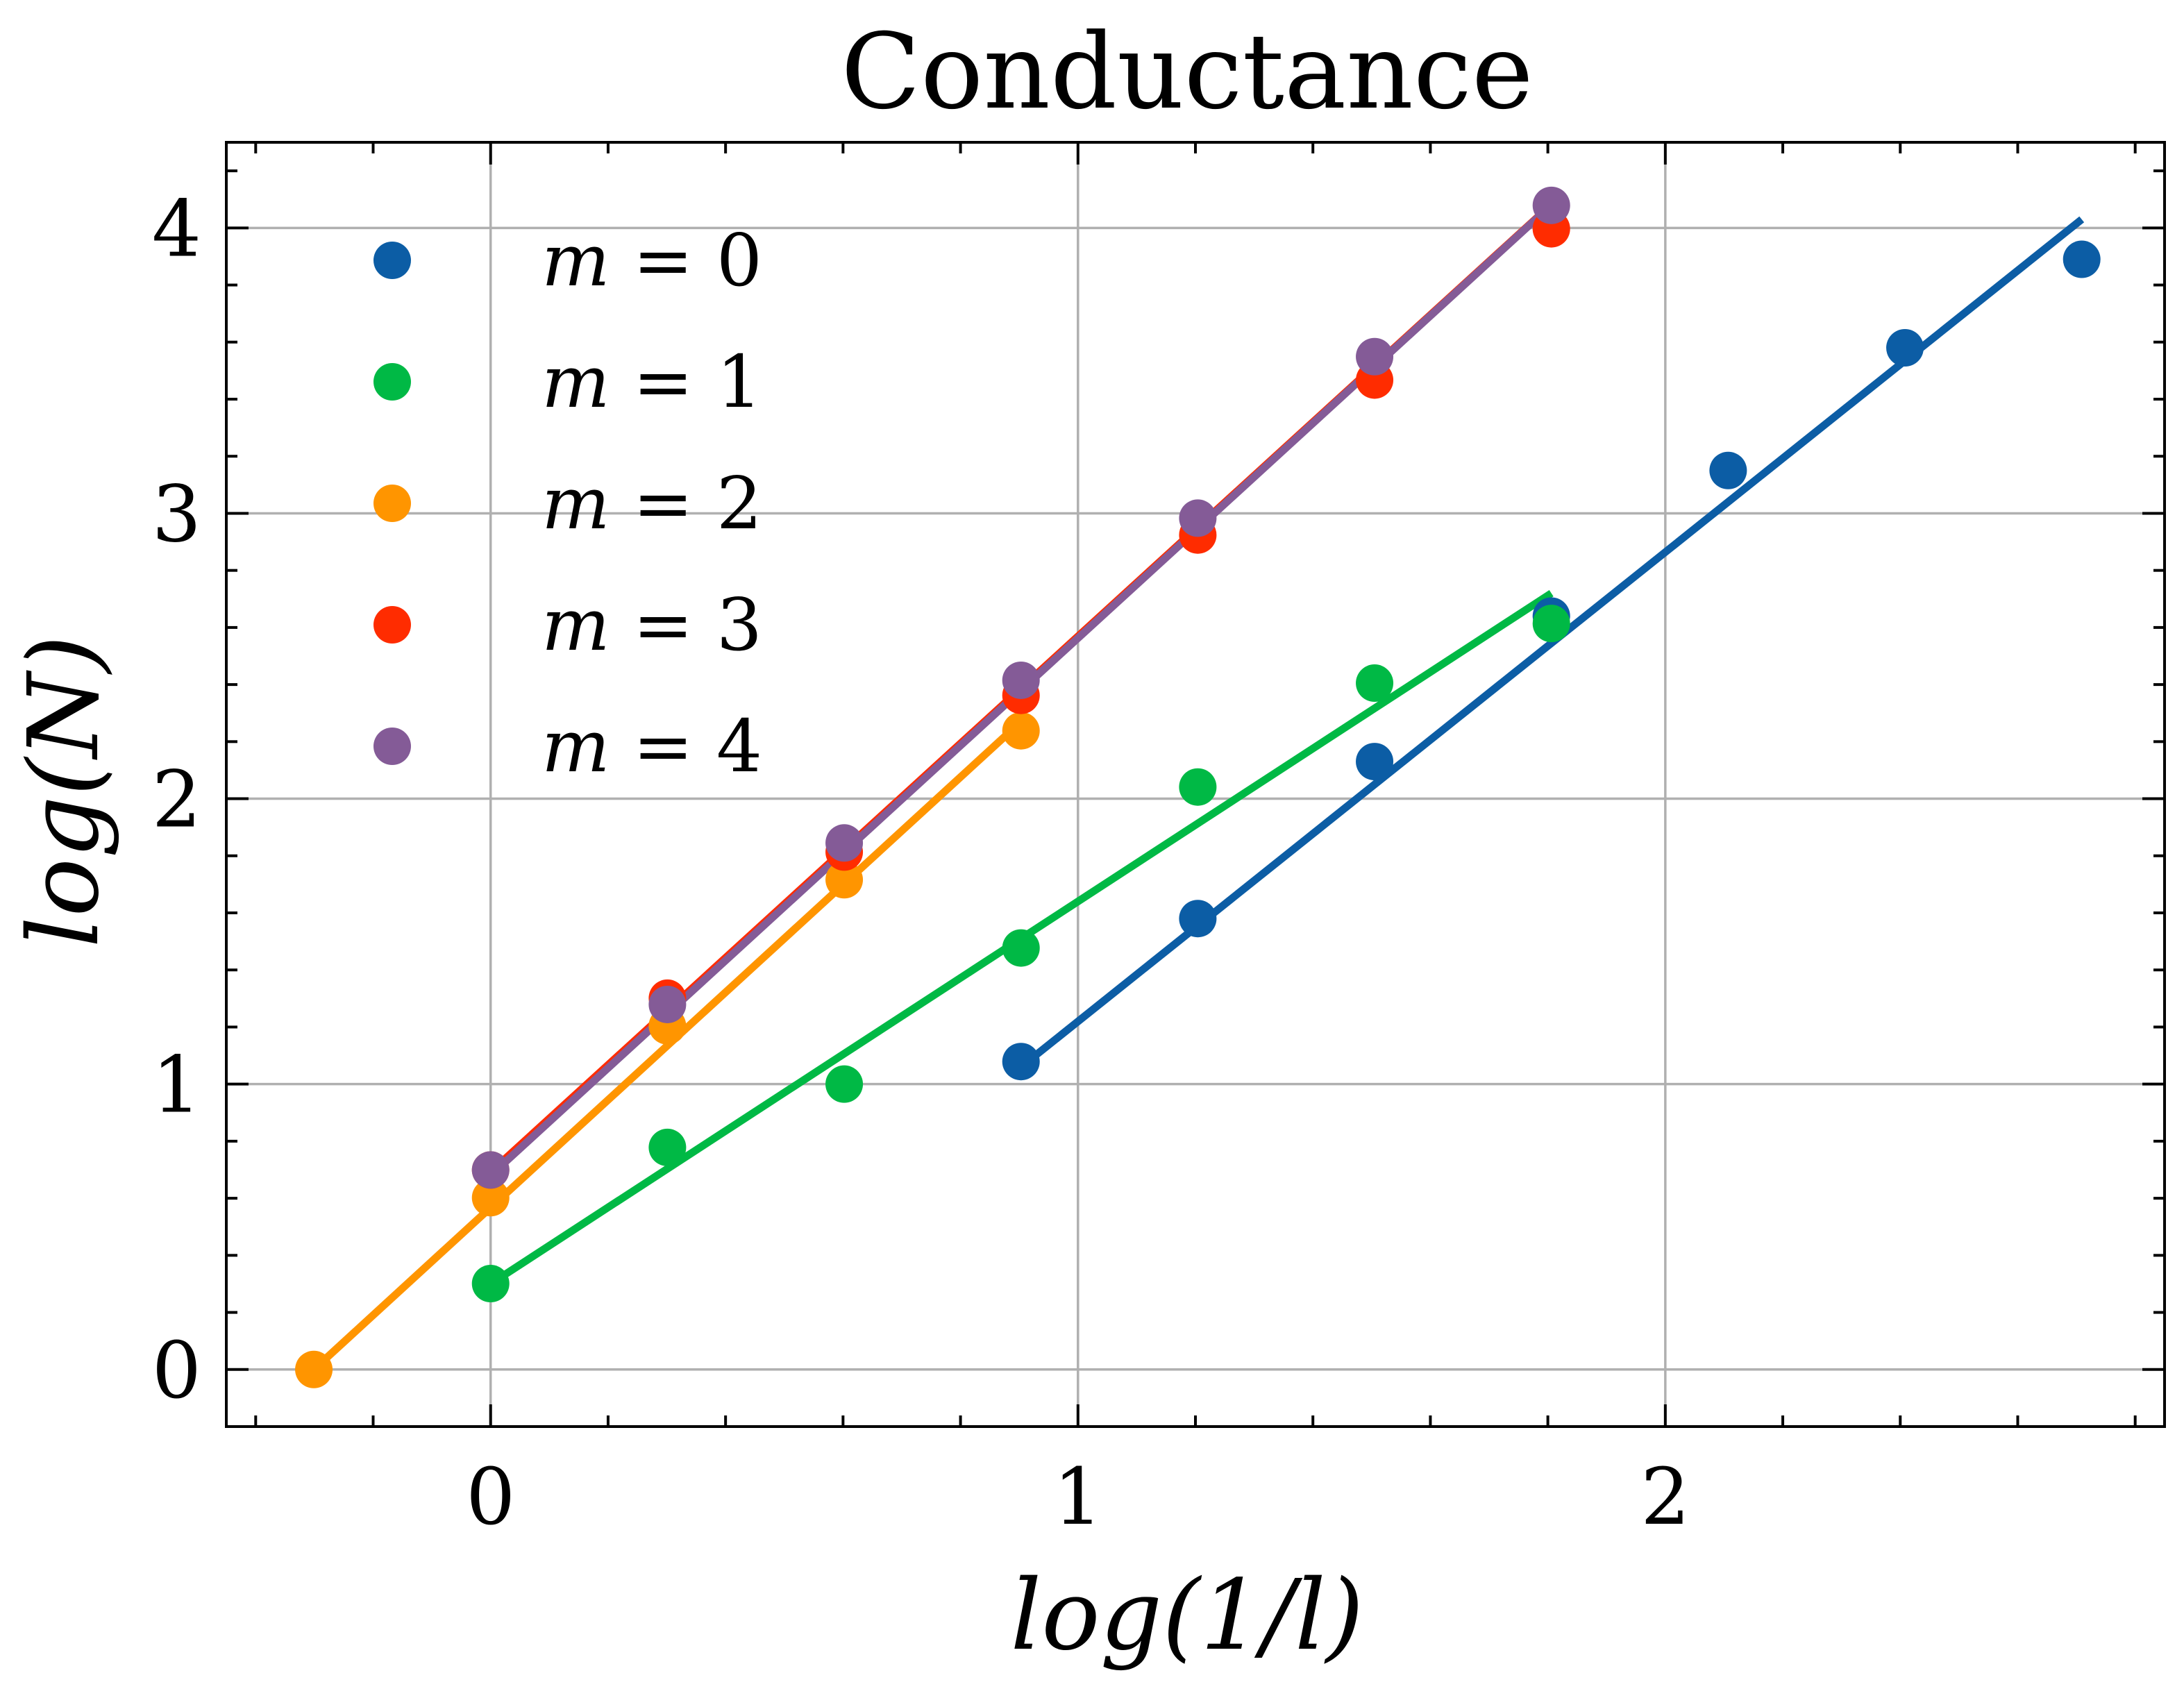 This screenshot has width=2184, height=1698. I want to click on legend-marker-m4, so click(392, 746).